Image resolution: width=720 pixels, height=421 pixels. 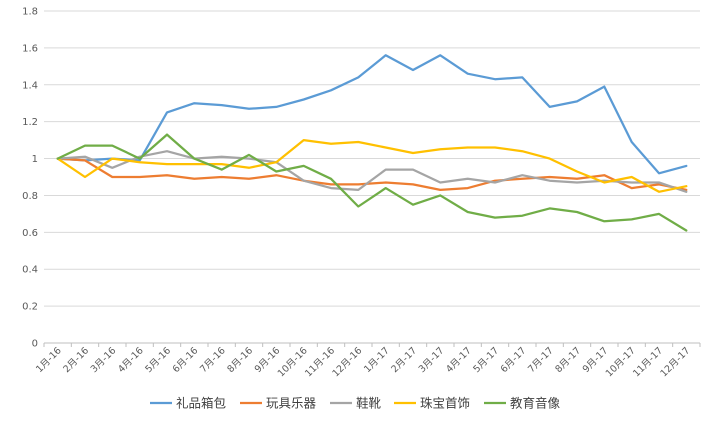 What do you see at coordinates (30, 307) in the screenshot?
I see `y-tick-label: 0.2` at bounding box center [30, 307].